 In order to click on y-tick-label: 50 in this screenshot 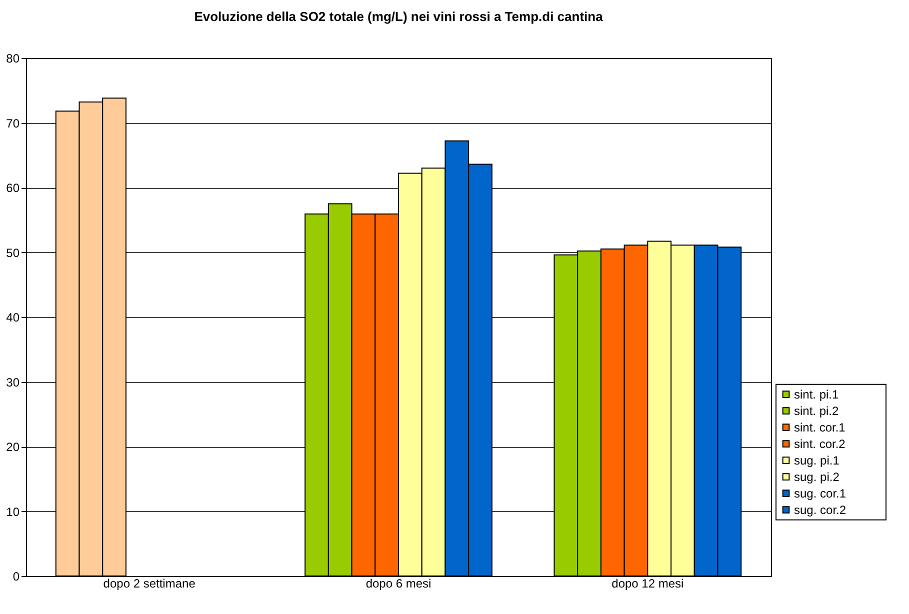, I will do `click(13, 253)`.